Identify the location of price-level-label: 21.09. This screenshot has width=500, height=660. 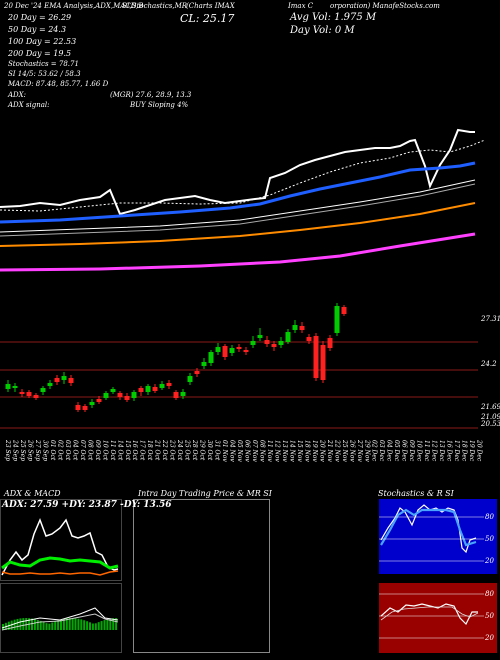
(490, 417).